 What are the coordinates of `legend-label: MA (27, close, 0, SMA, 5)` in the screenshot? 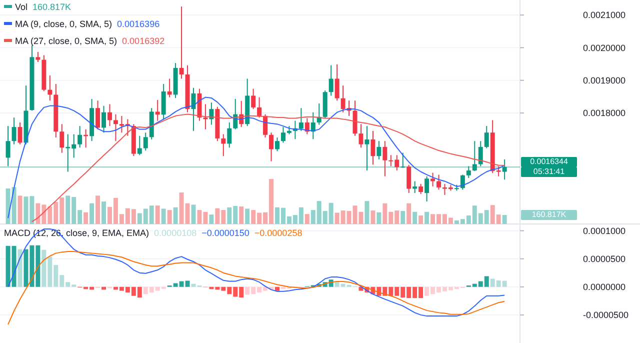 It's located at (66, 41).